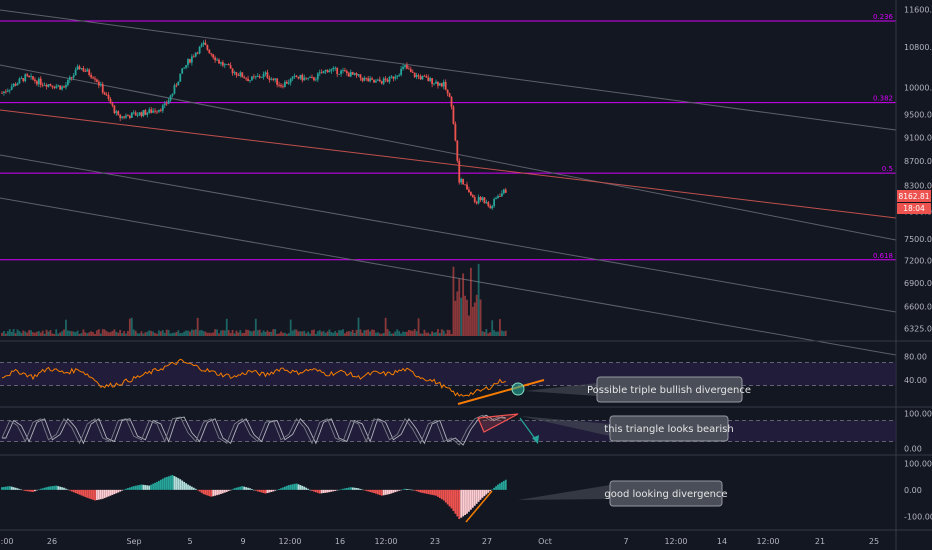  I want to click on rsi-divergence-line, so click(501, 392).